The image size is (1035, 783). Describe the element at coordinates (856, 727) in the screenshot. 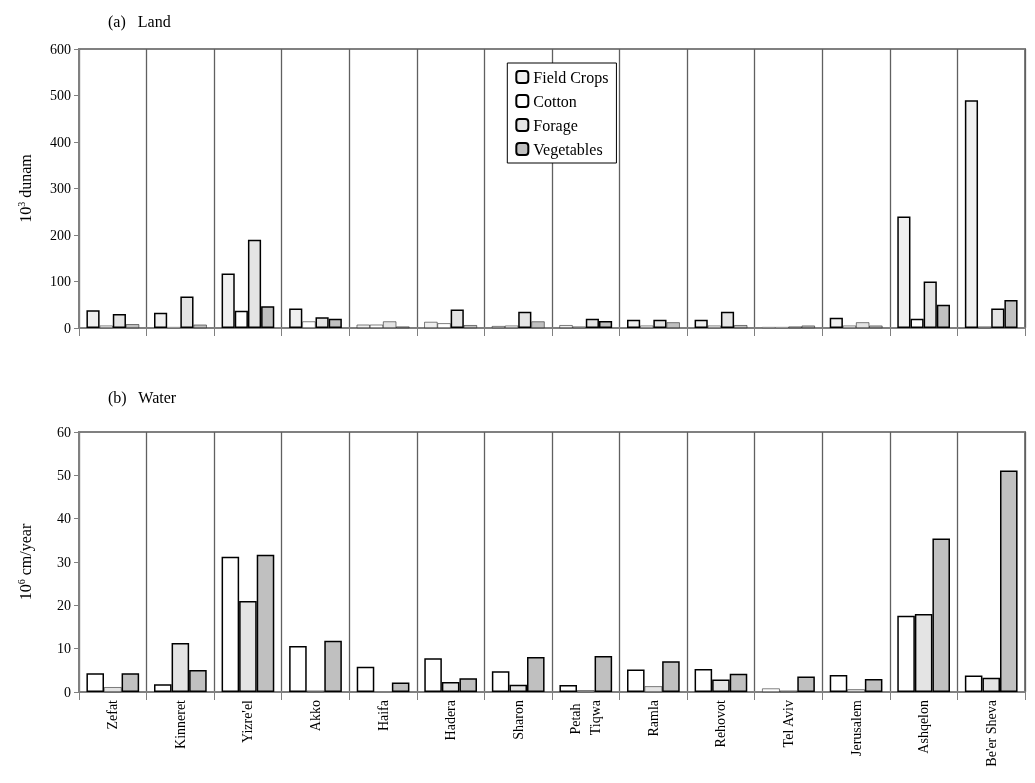

I see `x-tick-label: Jerusalem` at that location.